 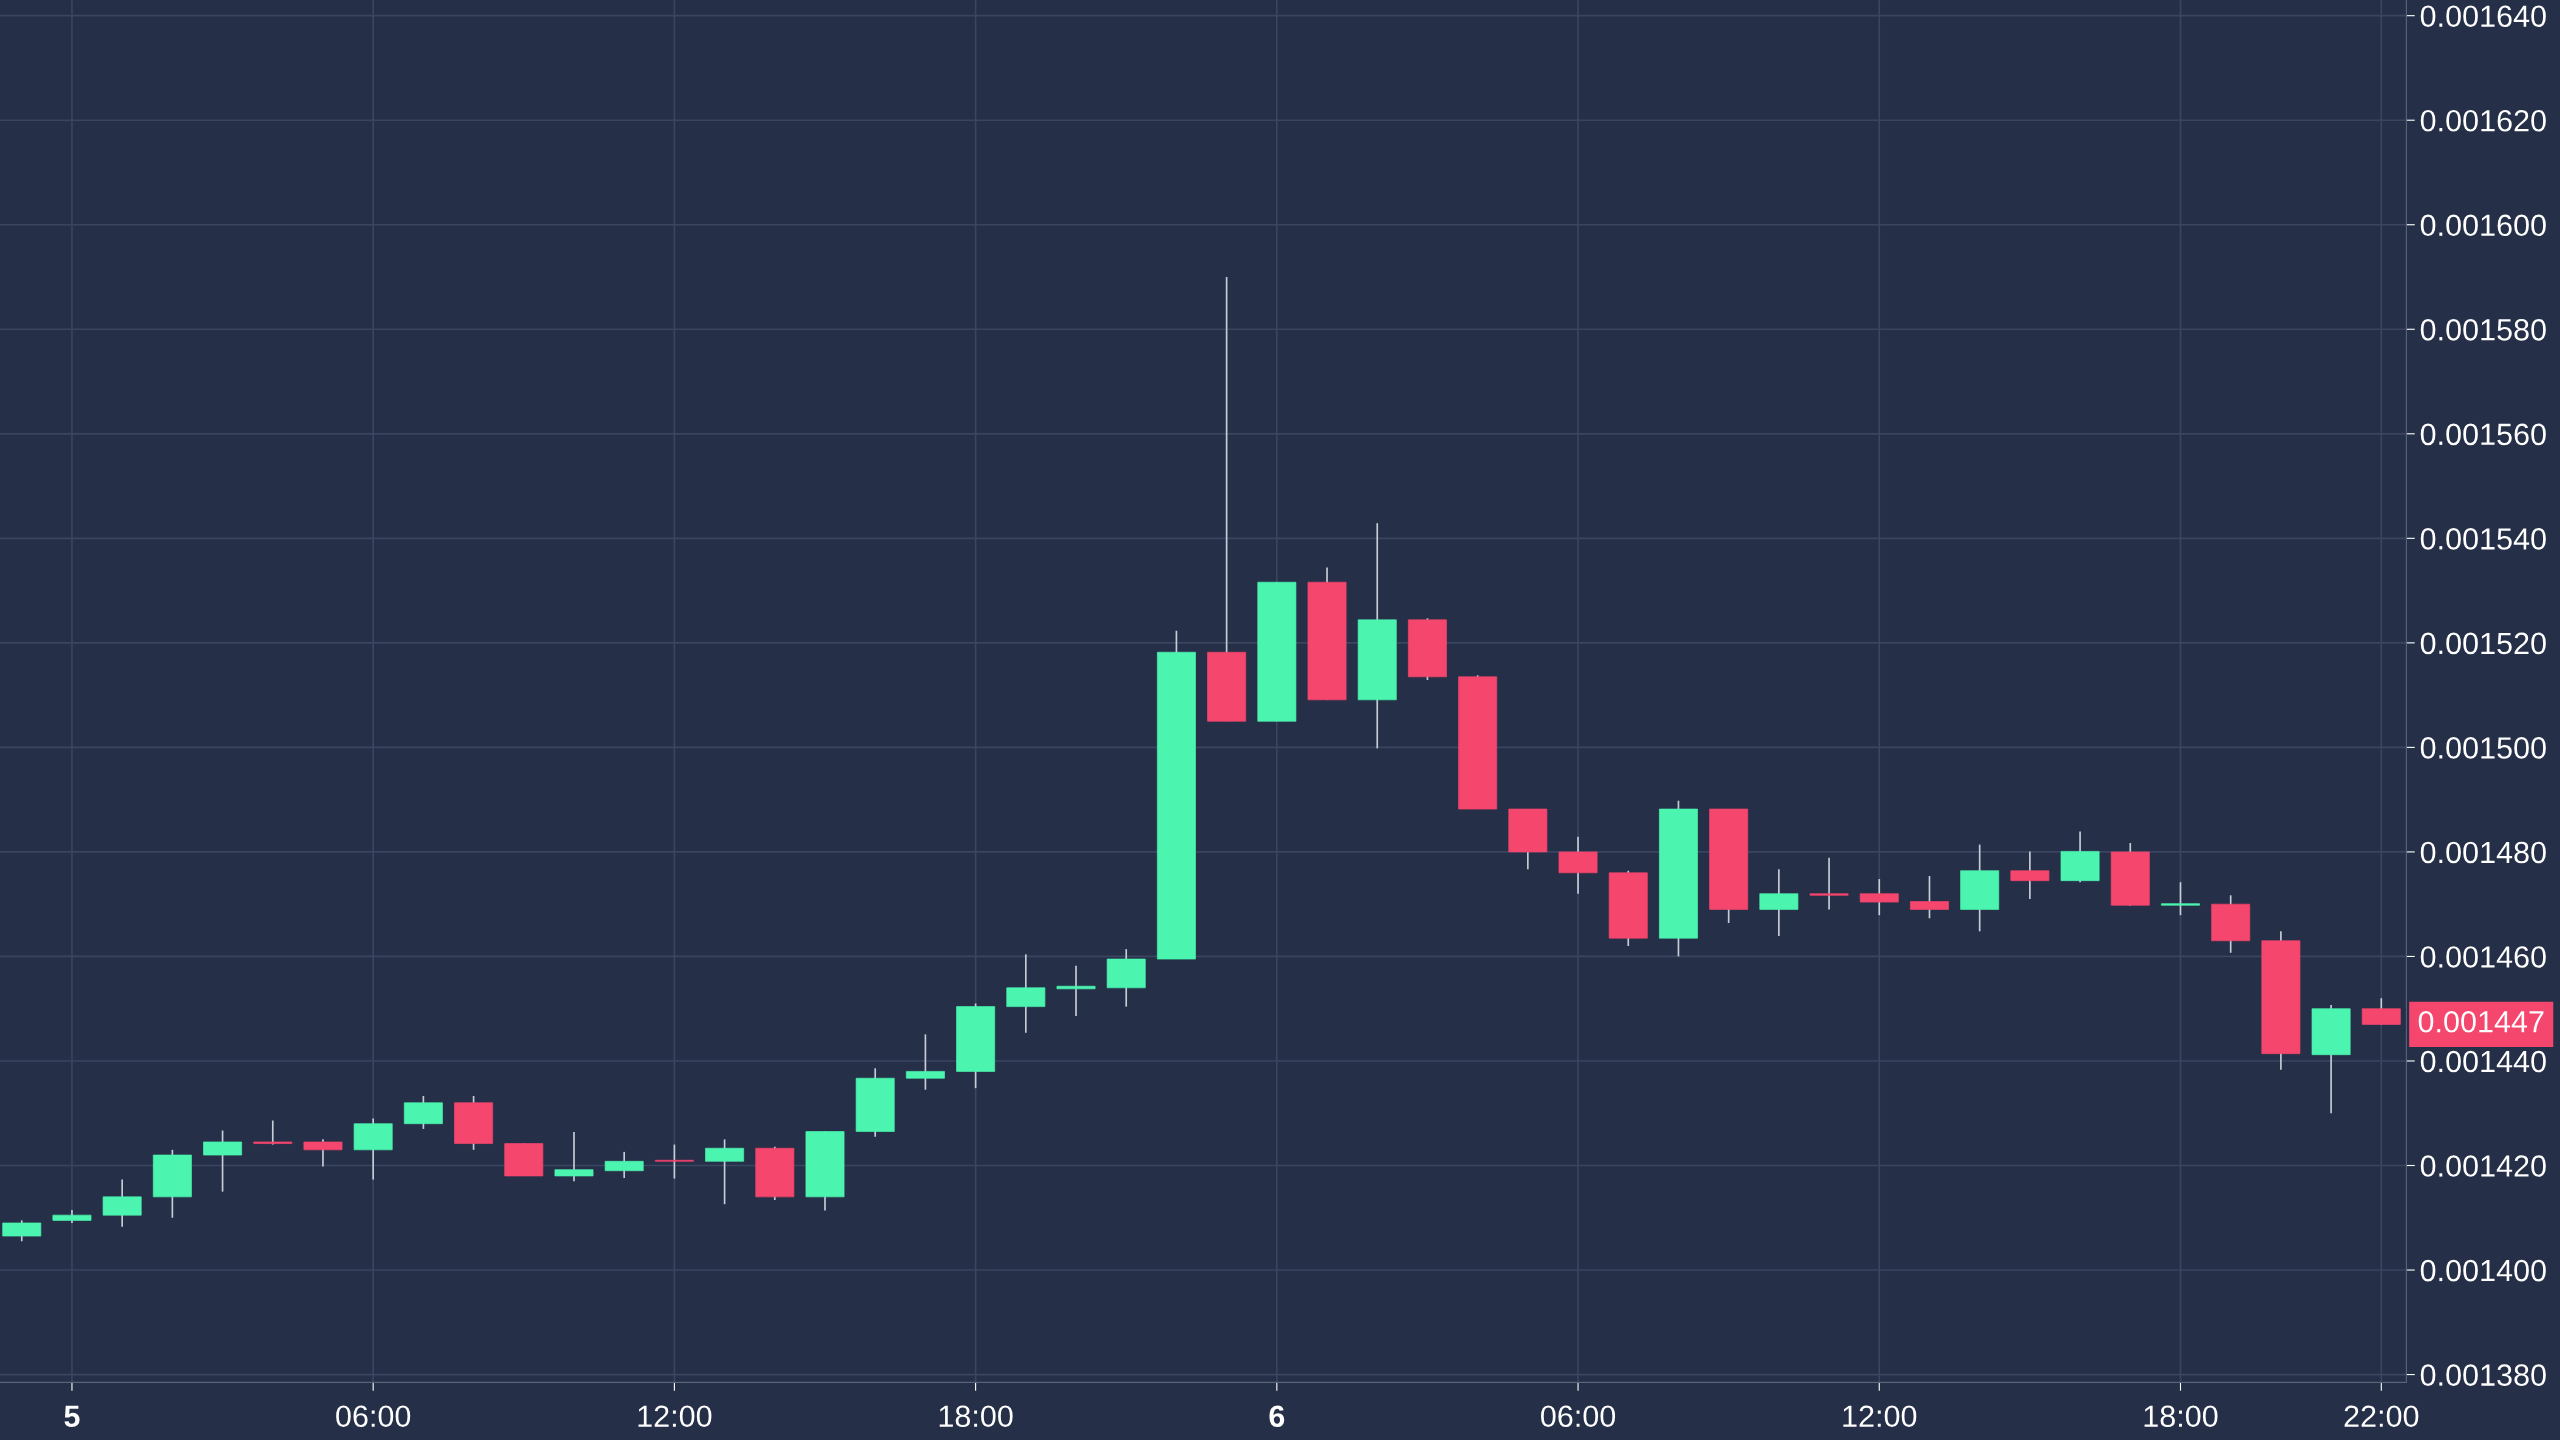 What do you see at coordinates (2483, 748) in the screenshot?
I see `y-tick-label: 0.001500` at bounding box center [2483, 748].